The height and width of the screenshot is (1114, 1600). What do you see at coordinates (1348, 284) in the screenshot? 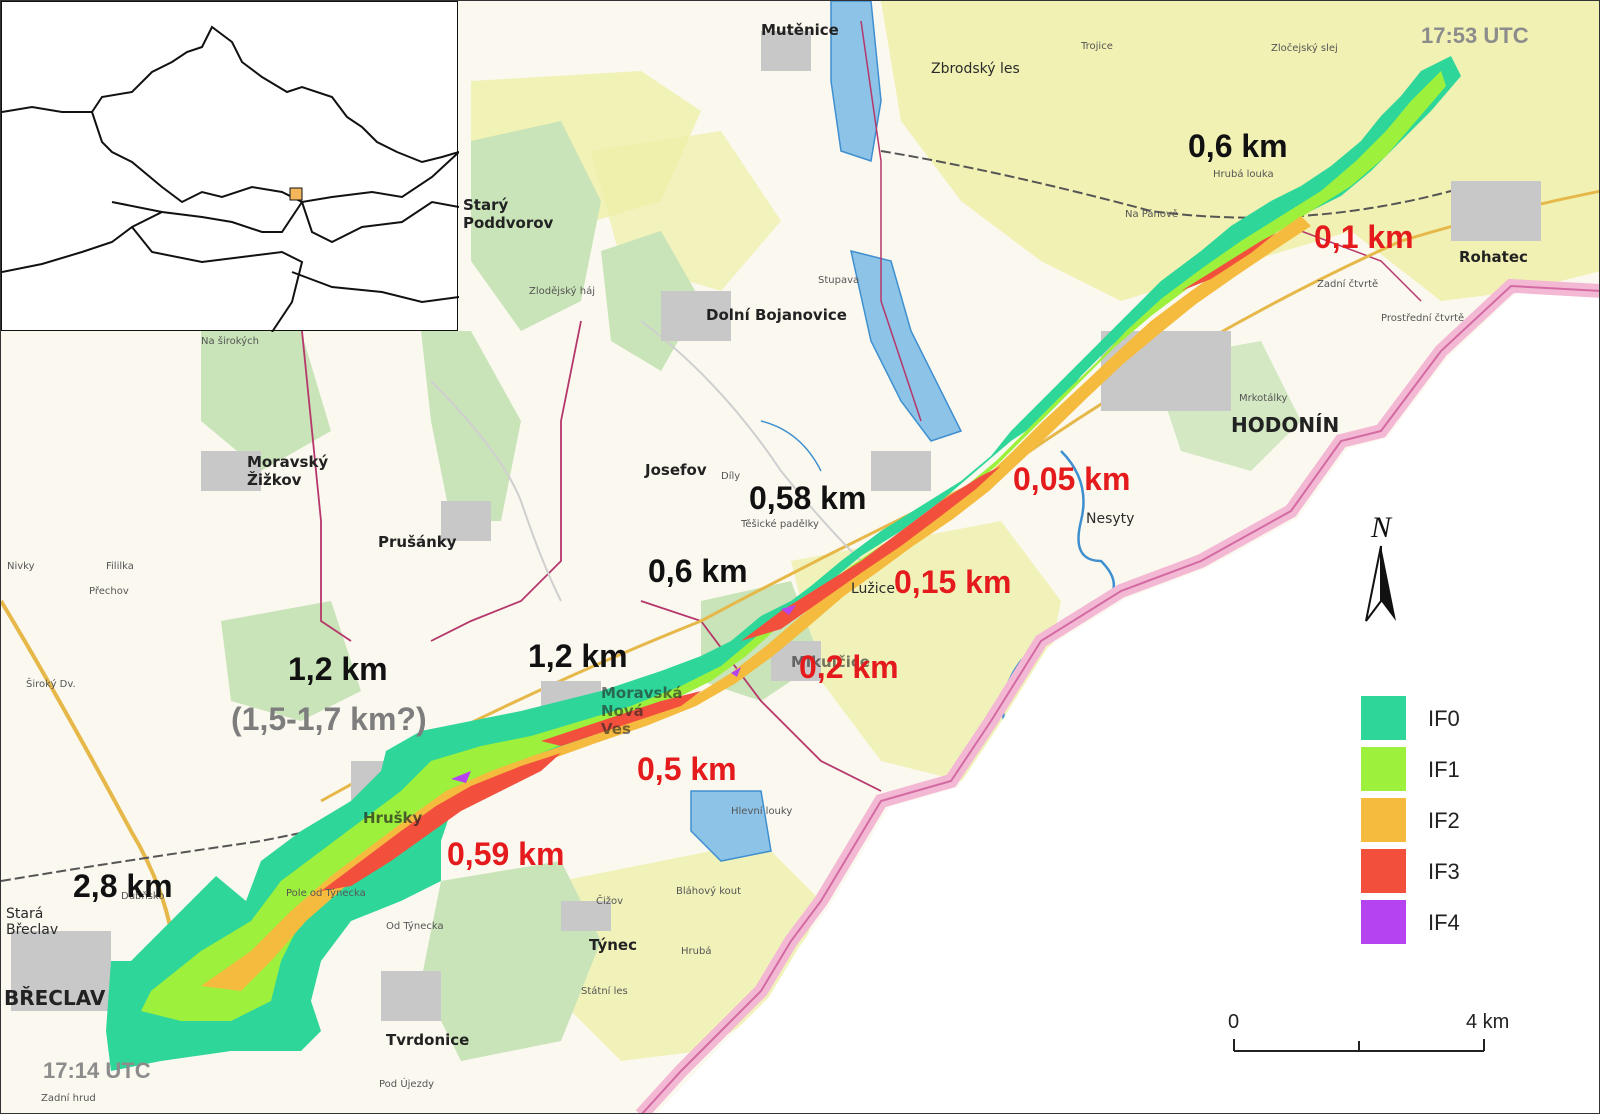
I see `place-label: Zadní čtvrtě` at bounding box center [1348, 284].